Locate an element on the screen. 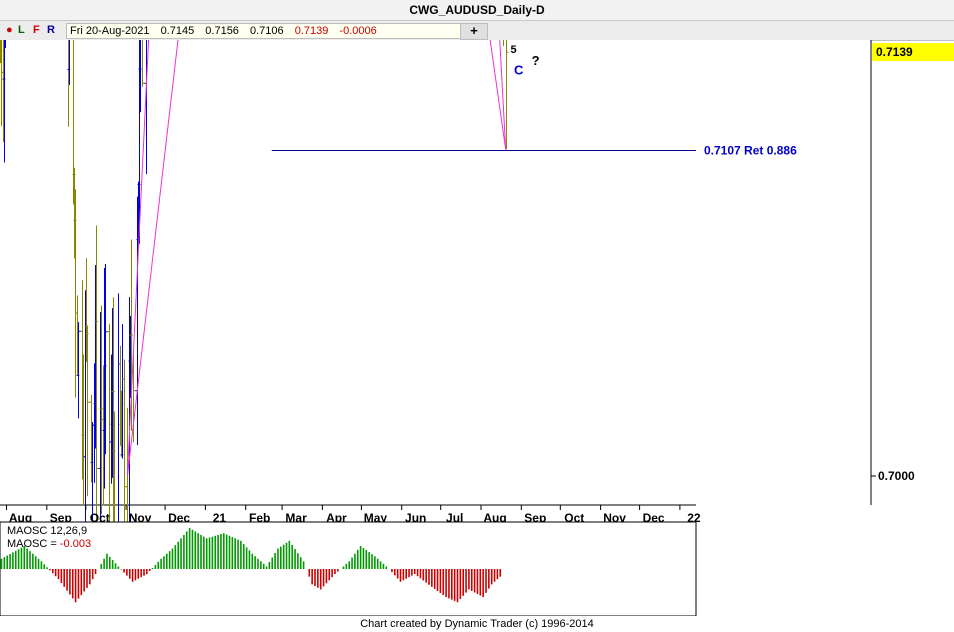  window-title: CWG_AUDUSD_Daily-D is located at coordinates (477, 10).